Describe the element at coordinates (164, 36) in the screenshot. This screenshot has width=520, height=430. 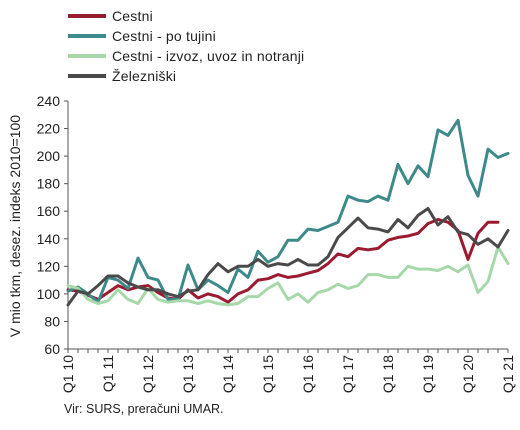
I see `legend-label: Cestni - po tujini` at that location.